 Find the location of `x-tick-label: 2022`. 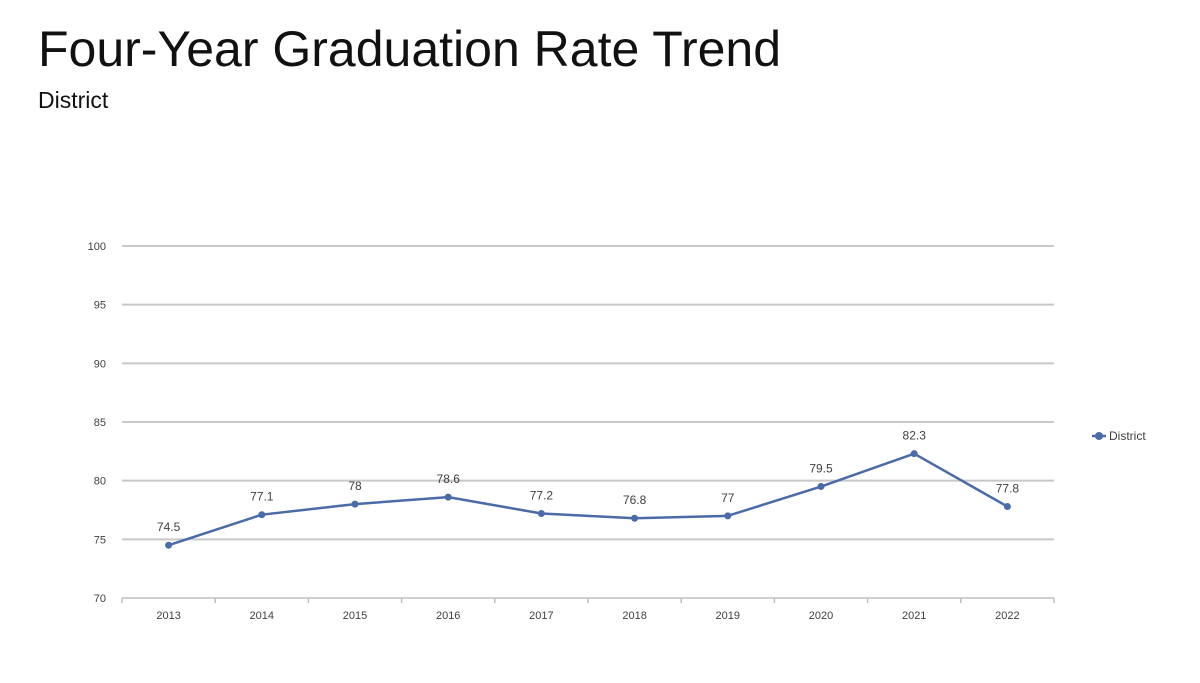

x-tick-label: 2022 is located at coordinates (1007, 616).